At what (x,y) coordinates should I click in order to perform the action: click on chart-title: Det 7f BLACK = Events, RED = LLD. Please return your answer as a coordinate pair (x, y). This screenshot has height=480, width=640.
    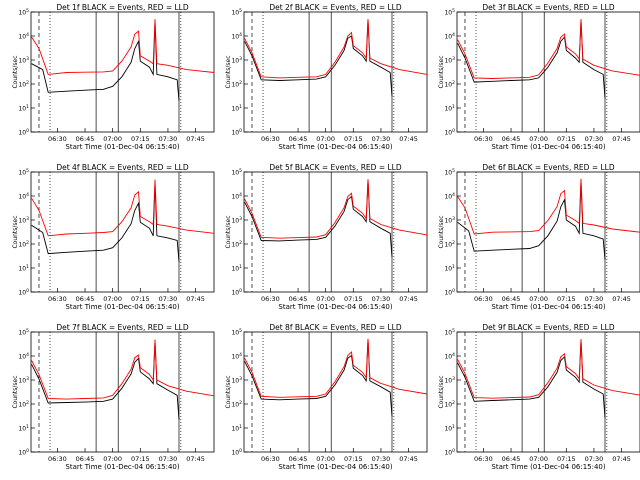
    Looking at the image, I should click on (122, 327).